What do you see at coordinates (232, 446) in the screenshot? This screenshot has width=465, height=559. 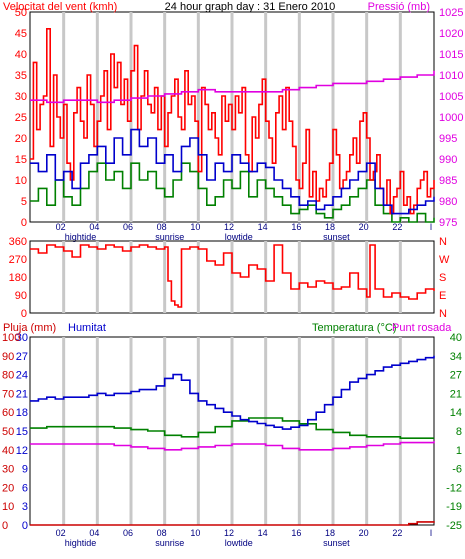 I see `dewpoint-series` at bounding box center [232, 446].